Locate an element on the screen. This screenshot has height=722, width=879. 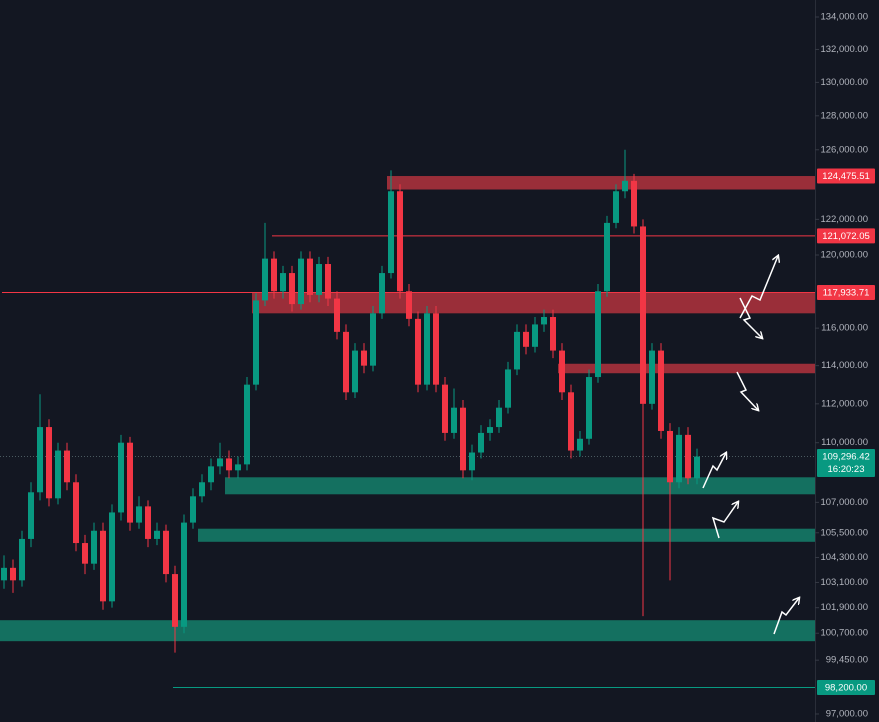
y-tick-label: 116,000.00 is located at coordinates (844, 328).